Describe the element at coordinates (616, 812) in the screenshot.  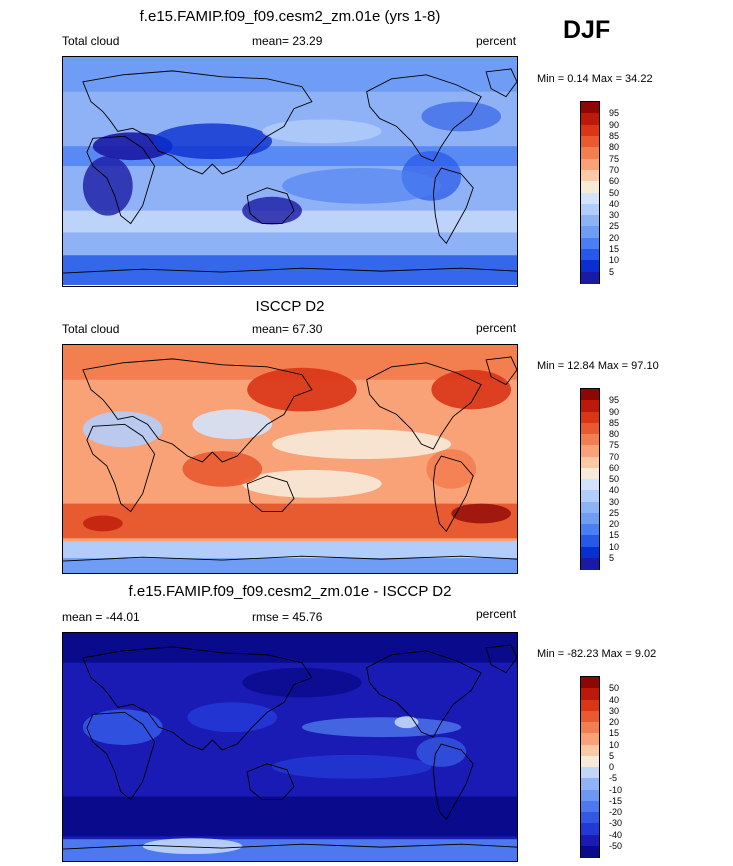
I see `colorbar-tick-label: -20` at that location.